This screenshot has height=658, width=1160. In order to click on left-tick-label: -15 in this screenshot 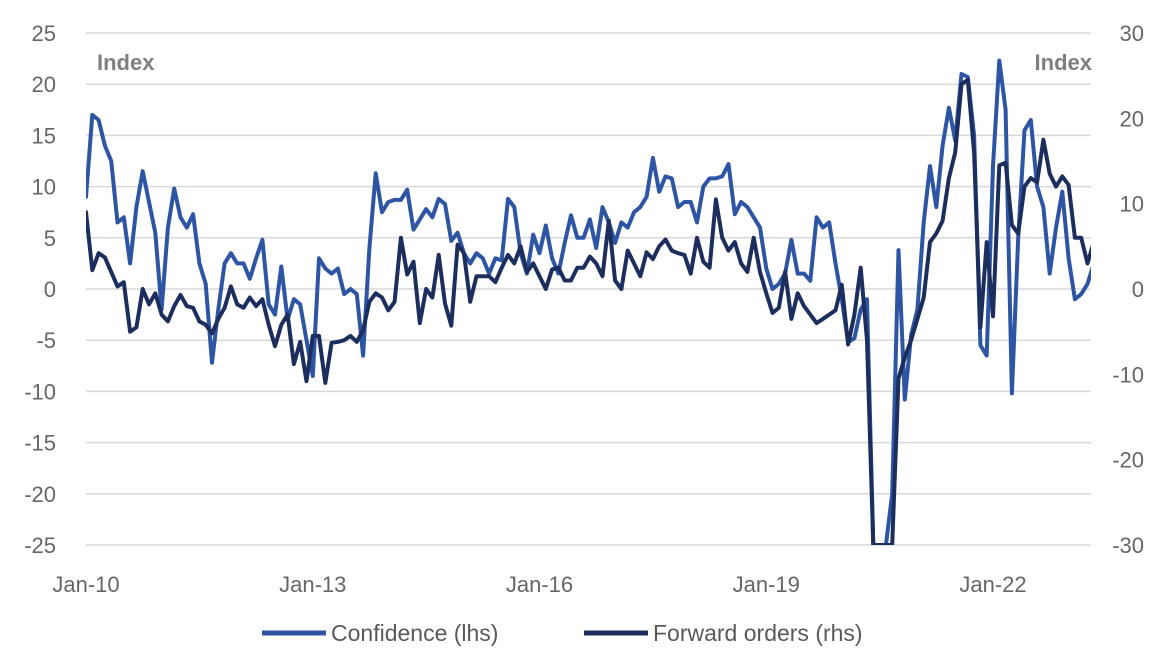, I will do `click(40, 443)`.